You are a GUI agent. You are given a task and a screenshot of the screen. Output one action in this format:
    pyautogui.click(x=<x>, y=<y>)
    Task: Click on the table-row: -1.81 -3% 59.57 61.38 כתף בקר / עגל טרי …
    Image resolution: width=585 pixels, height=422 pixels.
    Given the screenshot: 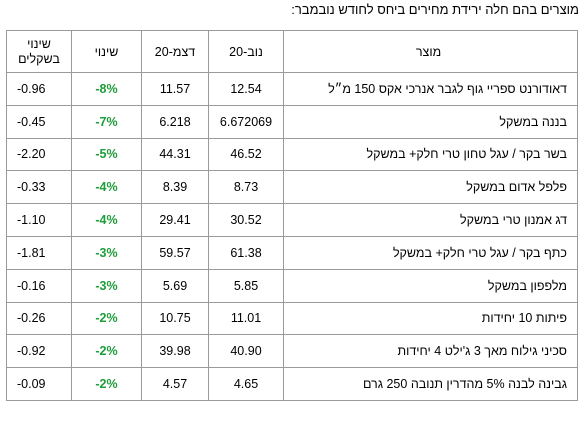 What is the action you would take?
    pyautogui.click(x=292, y=252)
    